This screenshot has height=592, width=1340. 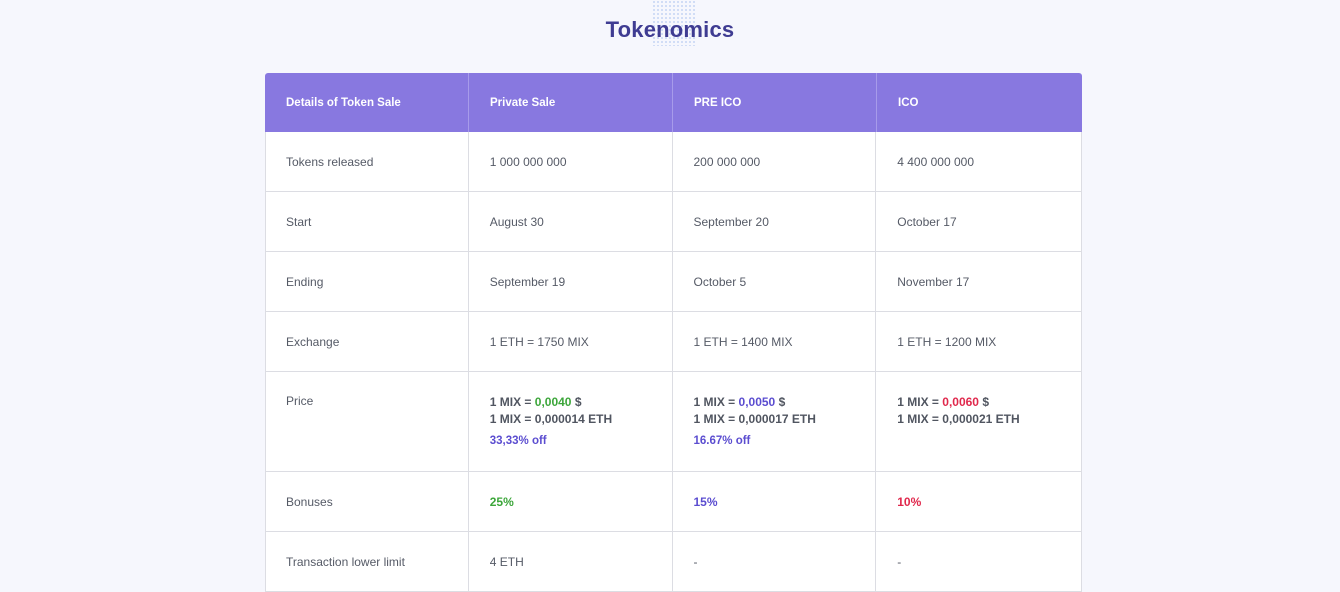 What do you see at coordinates (775, 341) in the screenshot?
I see `cell-pre-ico: 1 ETH = 1400 MIX` at bounding box center [775, 341].